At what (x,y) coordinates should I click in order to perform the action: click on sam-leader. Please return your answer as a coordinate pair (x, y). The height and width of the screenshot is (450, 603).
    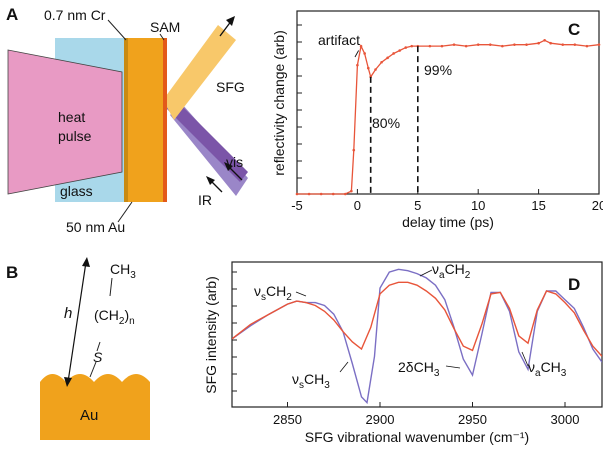
    Looking at the image, I should click on (162, 37).